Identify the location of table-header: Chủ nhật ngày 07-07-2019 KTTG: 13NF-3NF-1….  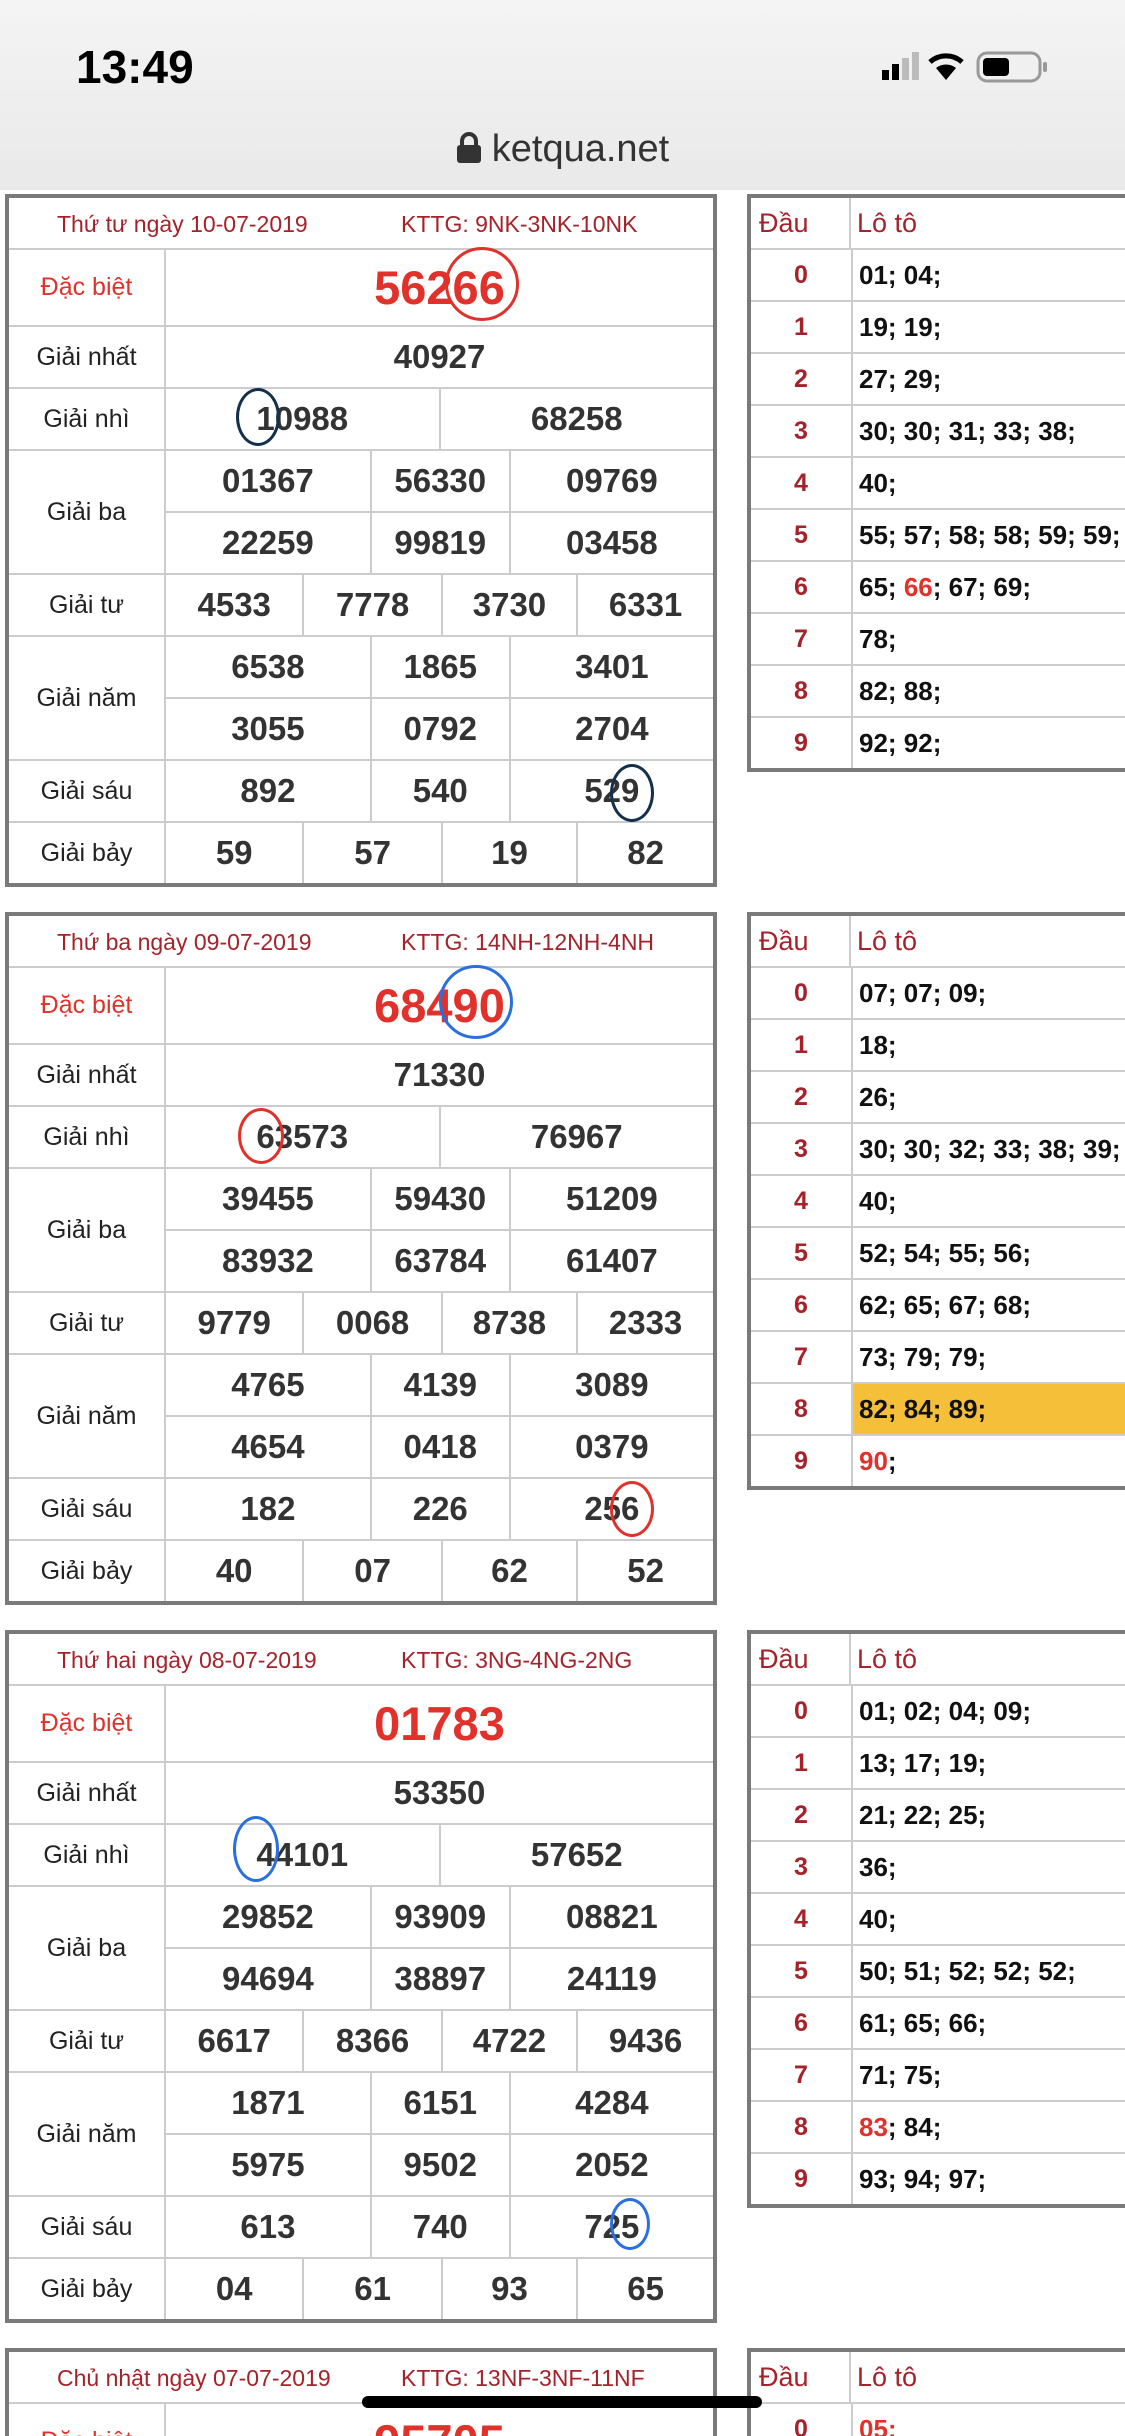
(361, 2378).